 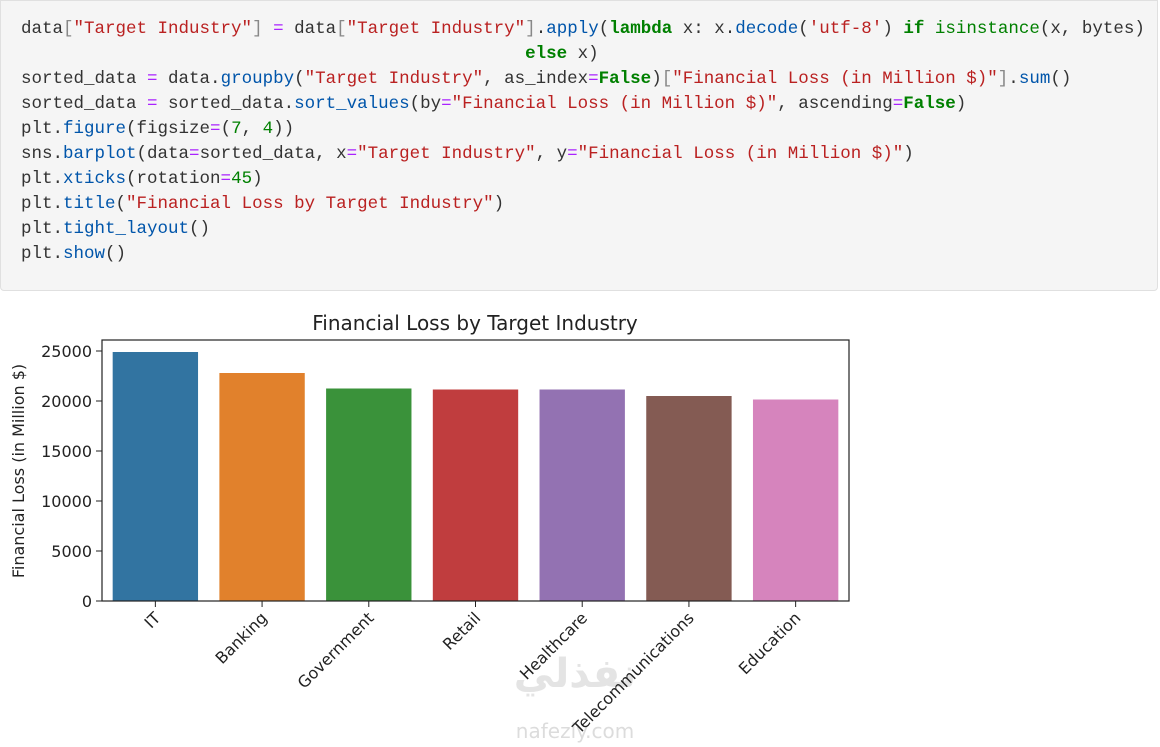 I want to click on code-token: x), so click(x=583, y=54).